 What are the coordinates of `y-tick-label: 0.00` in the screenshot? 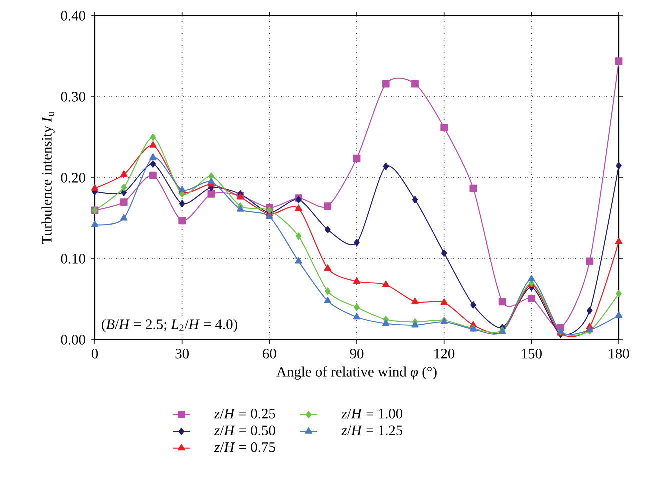 It's located at (73, 340).